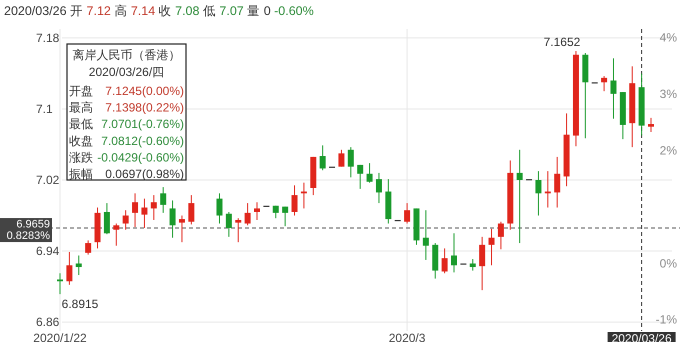 This screenshot has height=342, width=680. What do you see at coordinates (142, 141) in the screenshot?
I see `annotation: 7.0812(-0.60%)` at bounding box center [142, 141].